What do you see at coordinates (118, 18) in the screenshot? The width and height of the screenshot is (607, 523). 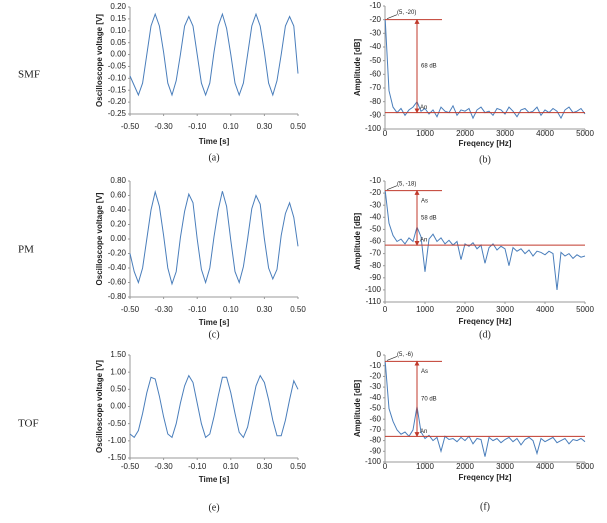 I see `y-tick-label: 0.15` at bounding box center [118, 18].